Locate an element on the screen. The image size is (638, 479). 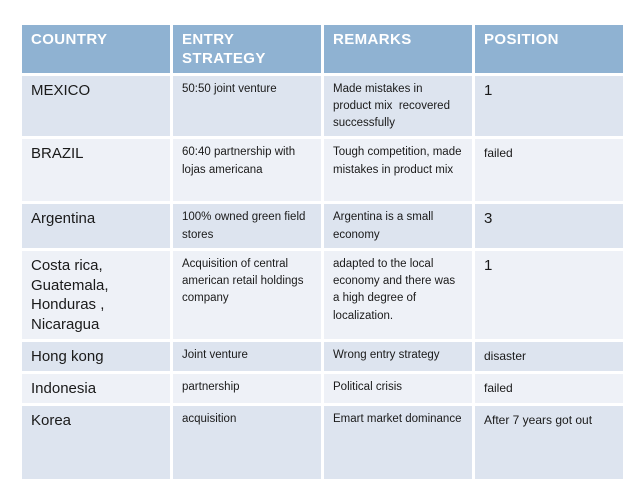
remarks-cell: Wrong entry strategy is located at coordinates (398, 356).